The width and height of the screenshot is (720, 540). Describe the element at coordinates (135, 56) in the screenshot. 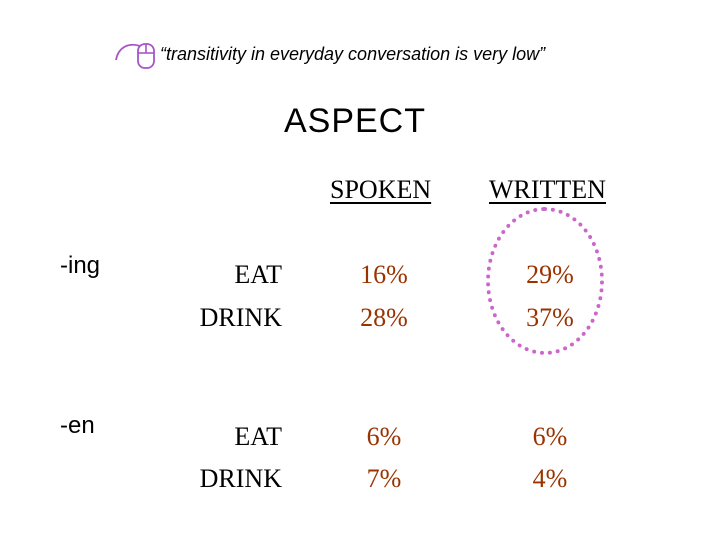

I see `mouse-icon` at that location.